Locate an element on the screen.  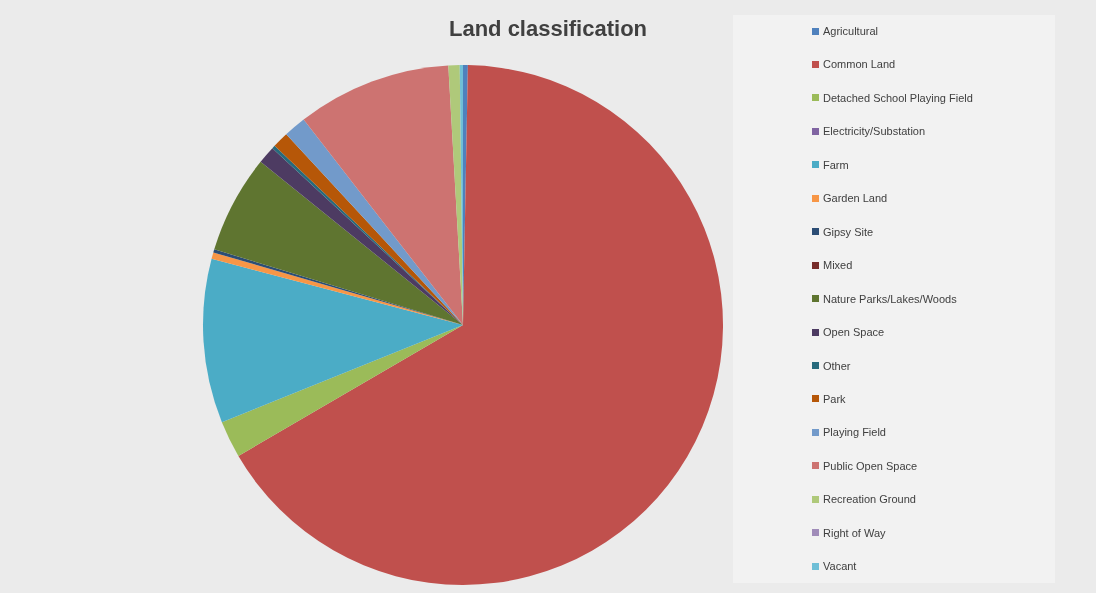
legend-label: Detached School Playing Field is located at coordinates (898, 97).